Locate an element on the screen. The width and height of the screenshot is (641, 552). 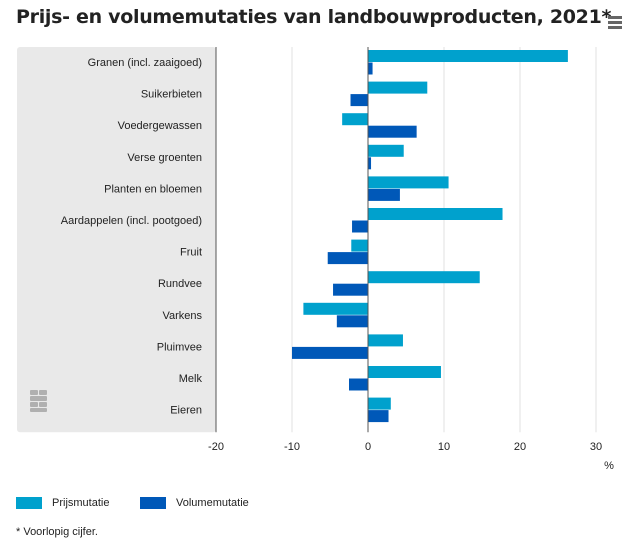
x-tick-label-10: 10 is located at coordinates (444, 447).